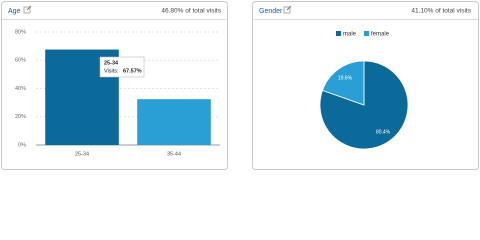  What do you see at coordinates (383, 132) in the screenshot?
I see `slice-label: 80.4%` at bounding box center [383, 132].